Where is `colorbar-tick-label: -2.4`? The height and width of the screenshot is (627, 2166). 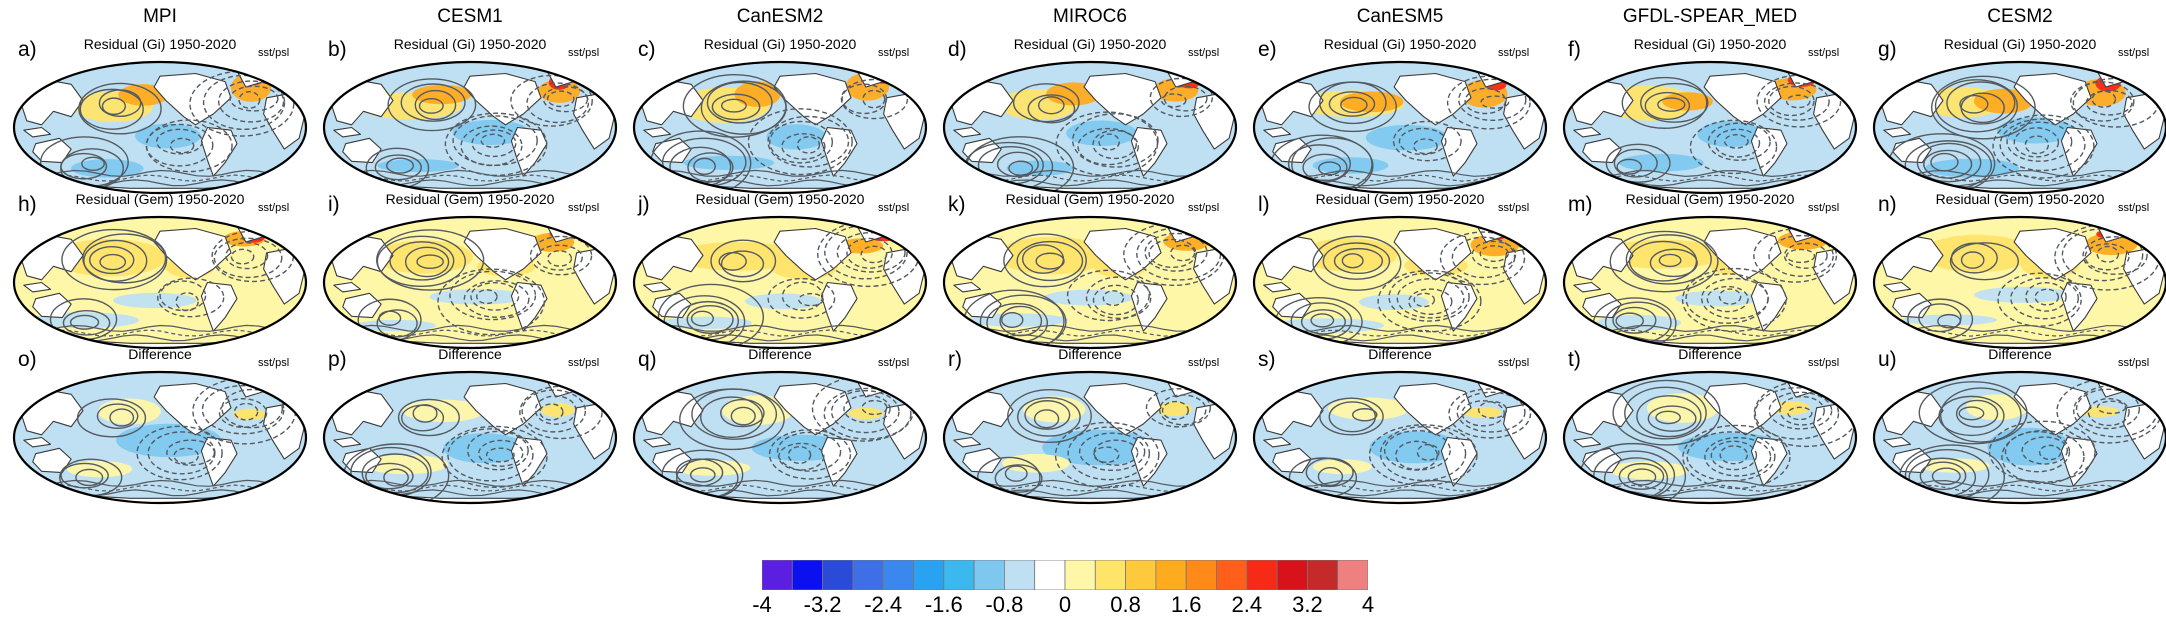
colorbar-tick-label: -2.4 is located at coordinates (883, 604).